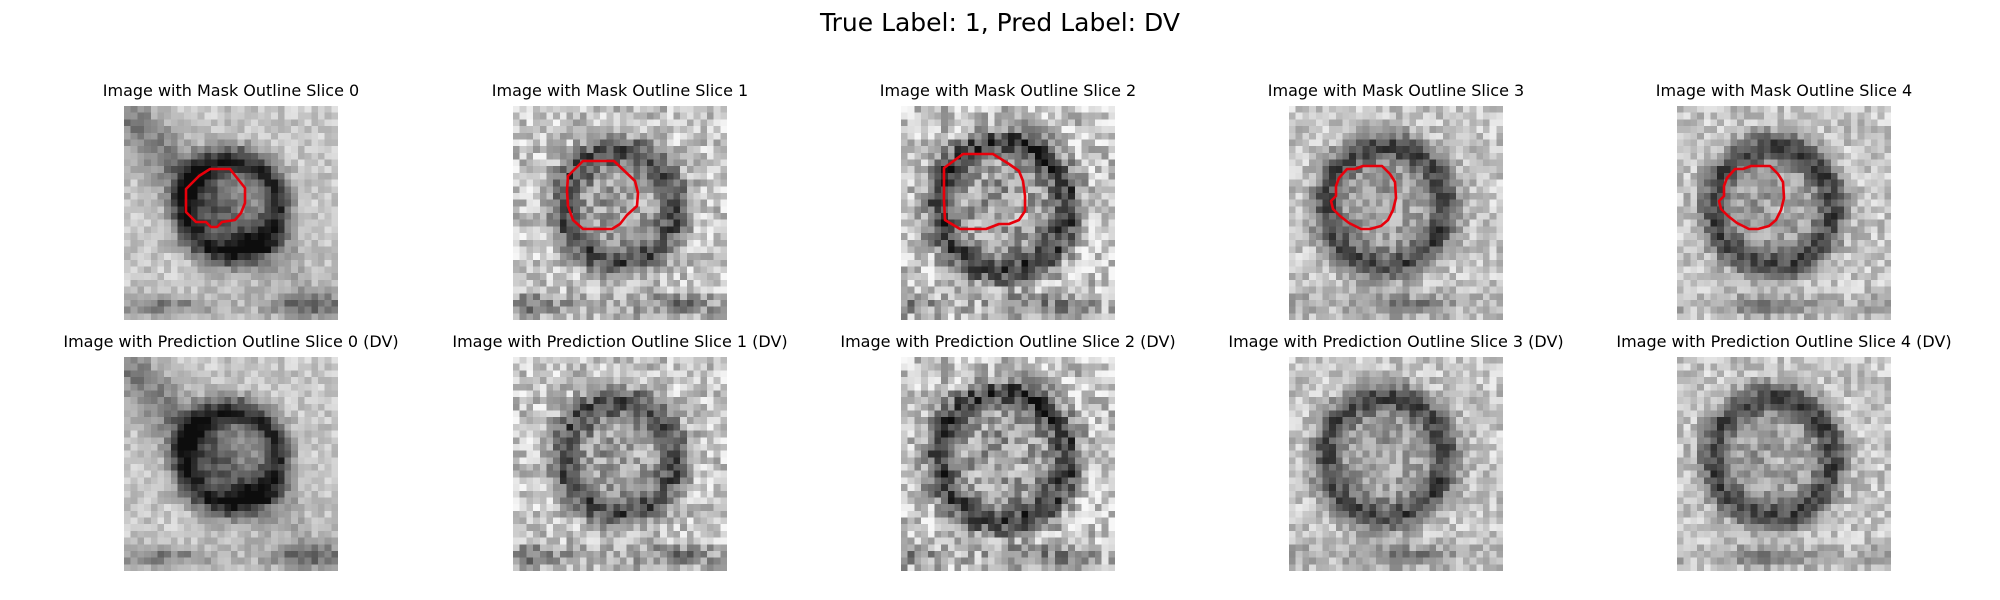 The width and height of the screenshot is (2000, 600). I want to click on panel-title: Image with Mask Outline Slice 1, so click(620, 90).